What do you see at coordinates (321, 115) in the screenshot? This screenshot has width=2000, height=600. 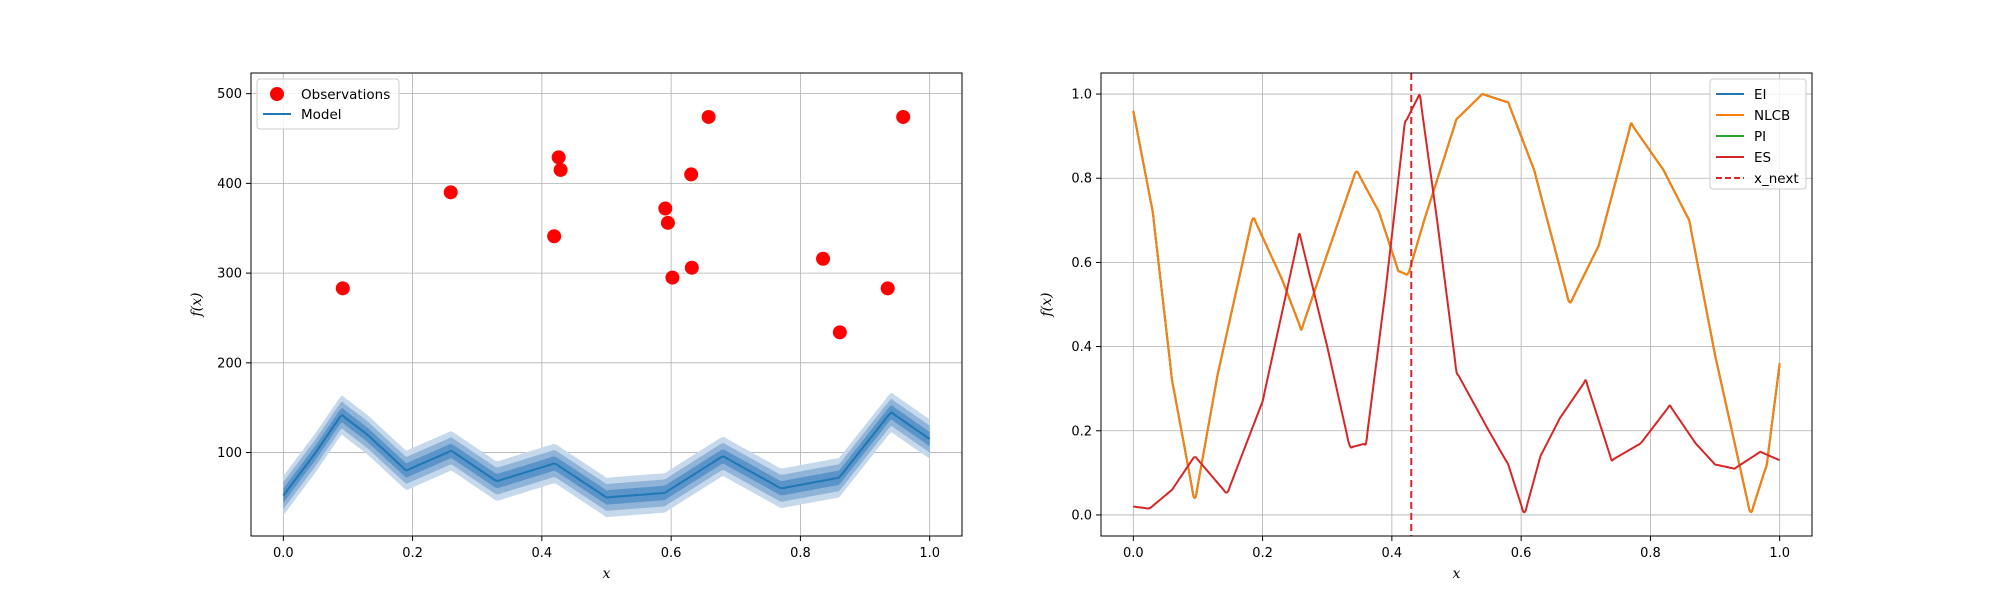 I see `legend-label: Model` at bounding box center [321, 115].